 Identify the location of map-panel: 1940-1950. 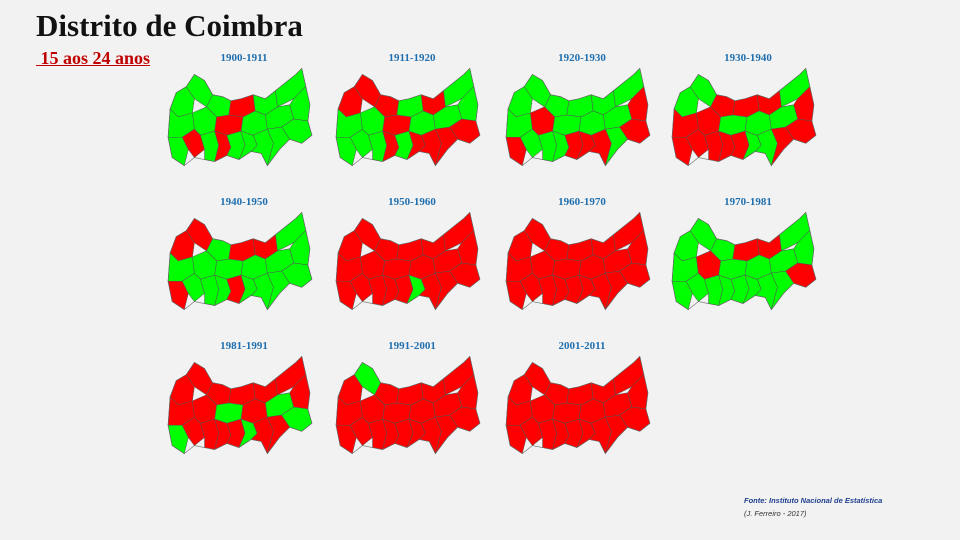
(244, 262).